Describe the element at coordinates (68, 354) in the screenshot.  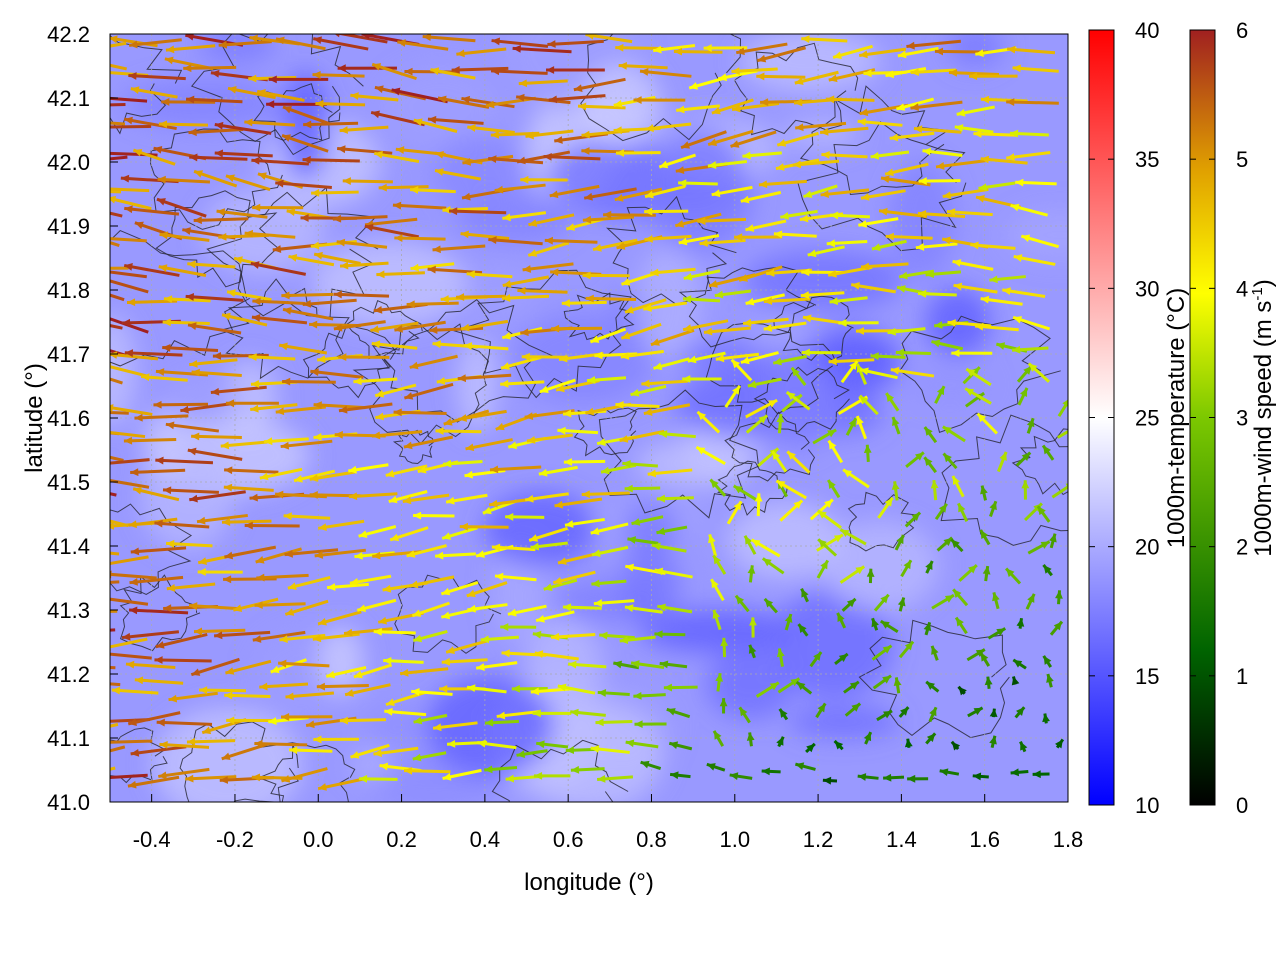
I see `y-tick-label: 41.7` at that location.